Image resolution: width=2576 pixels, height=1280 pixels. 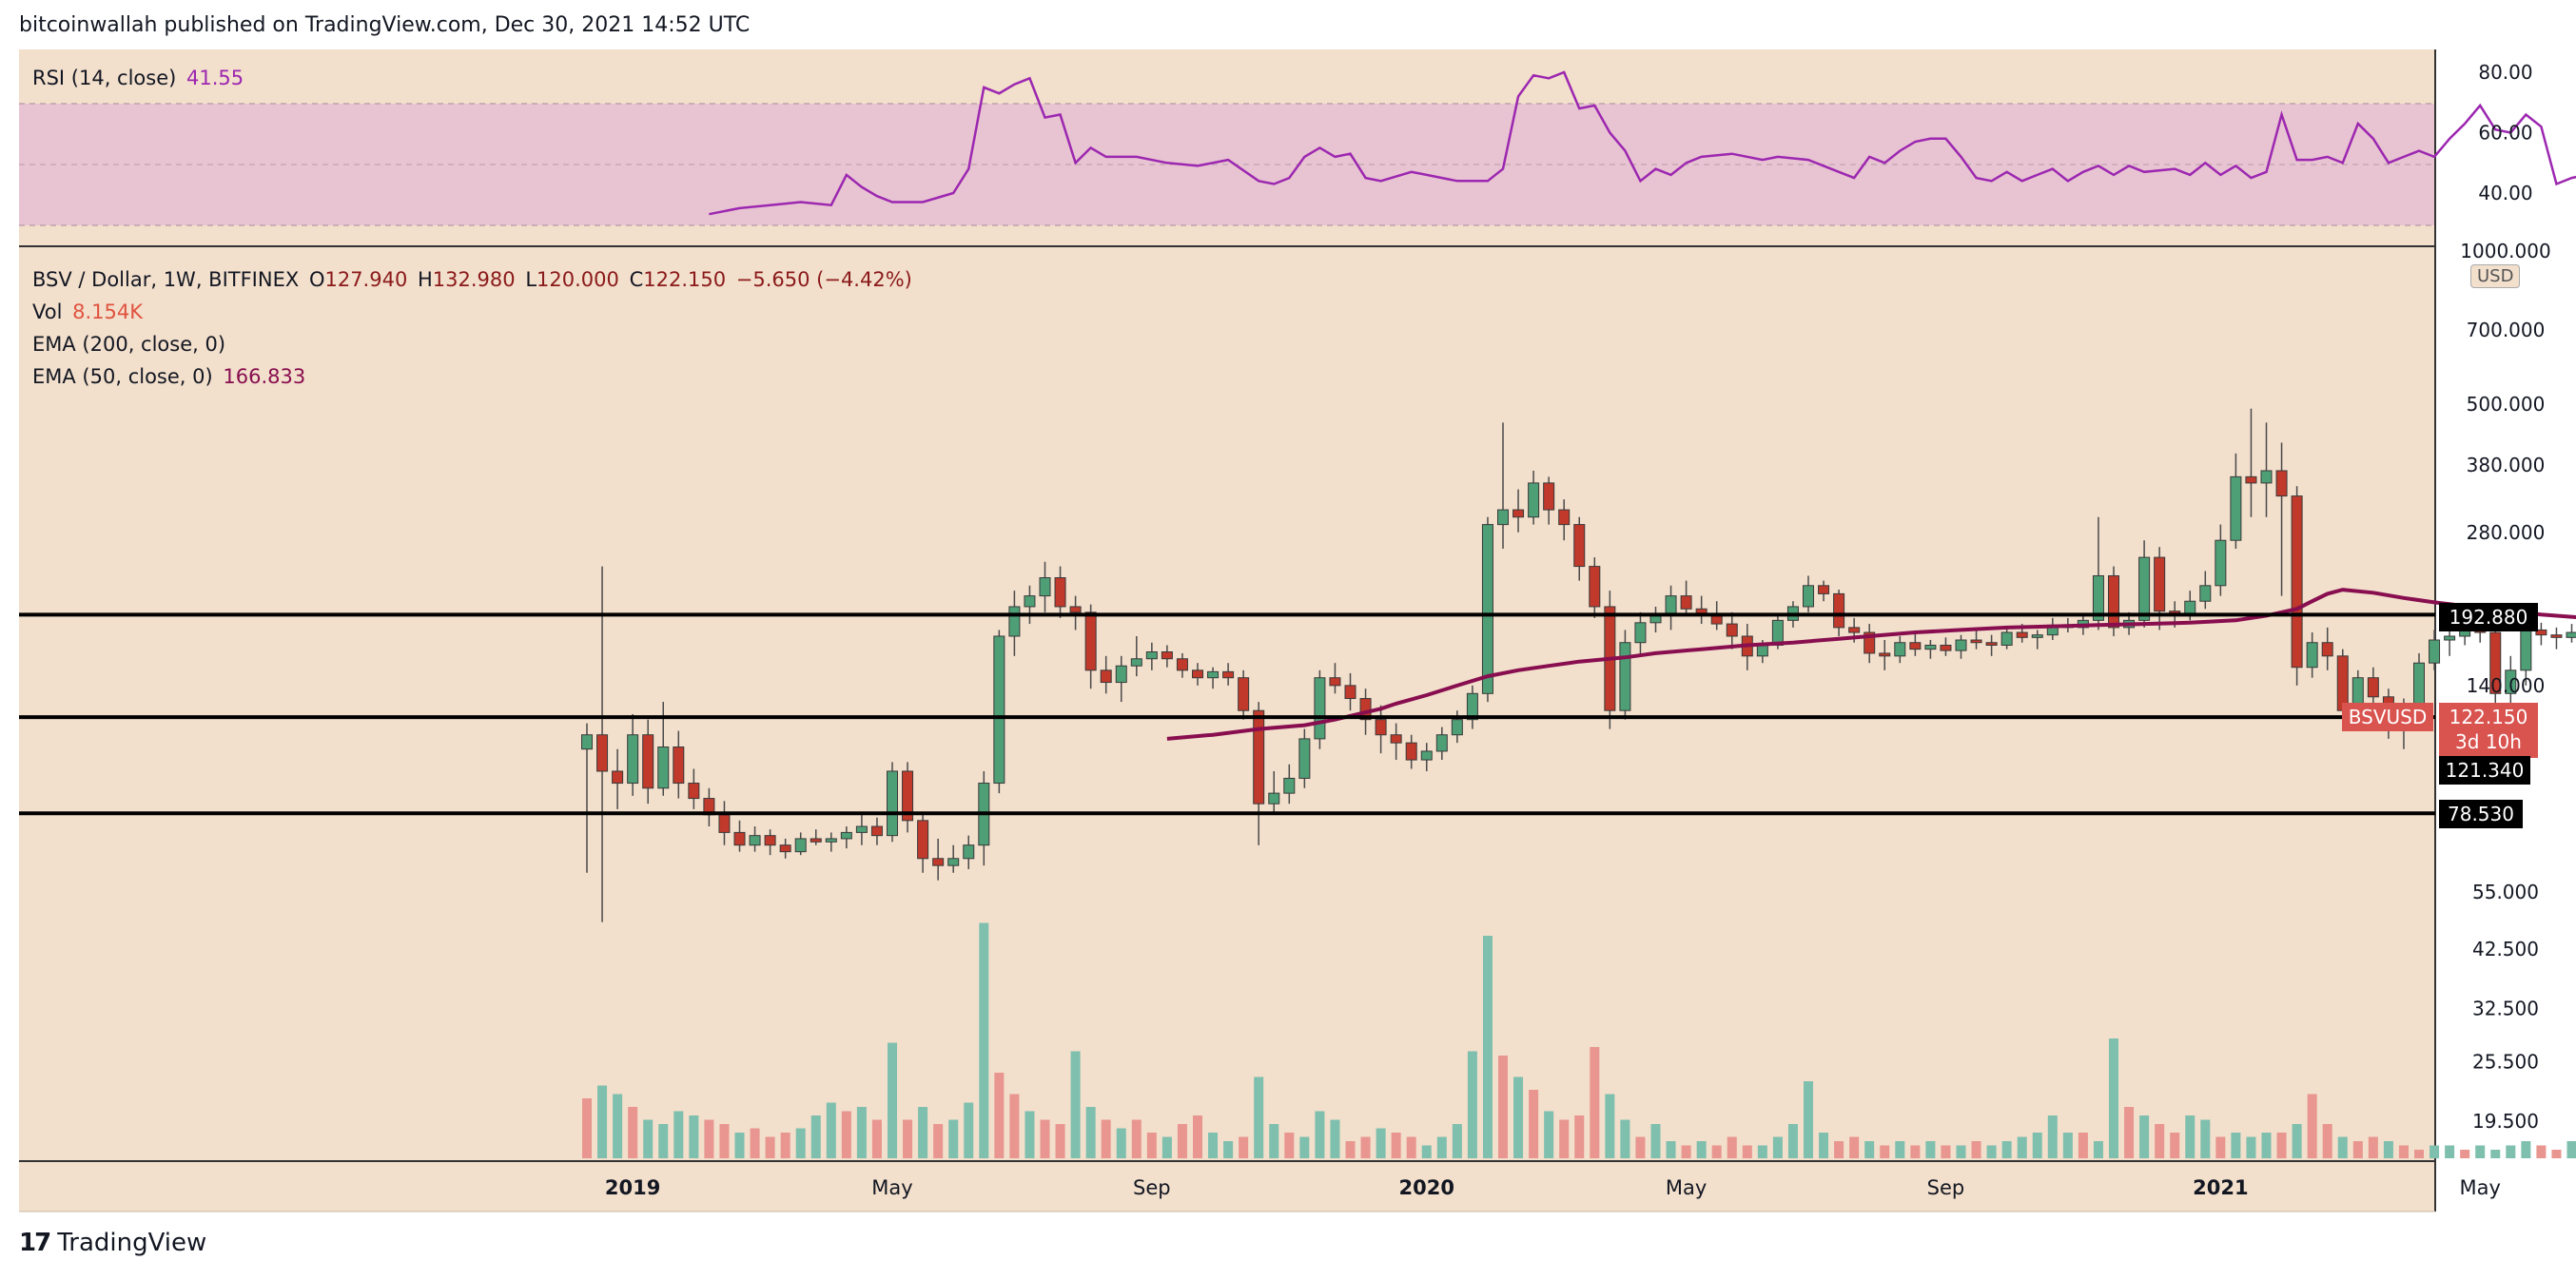 I want to click on low-label: L, so click(x=531, y=279).